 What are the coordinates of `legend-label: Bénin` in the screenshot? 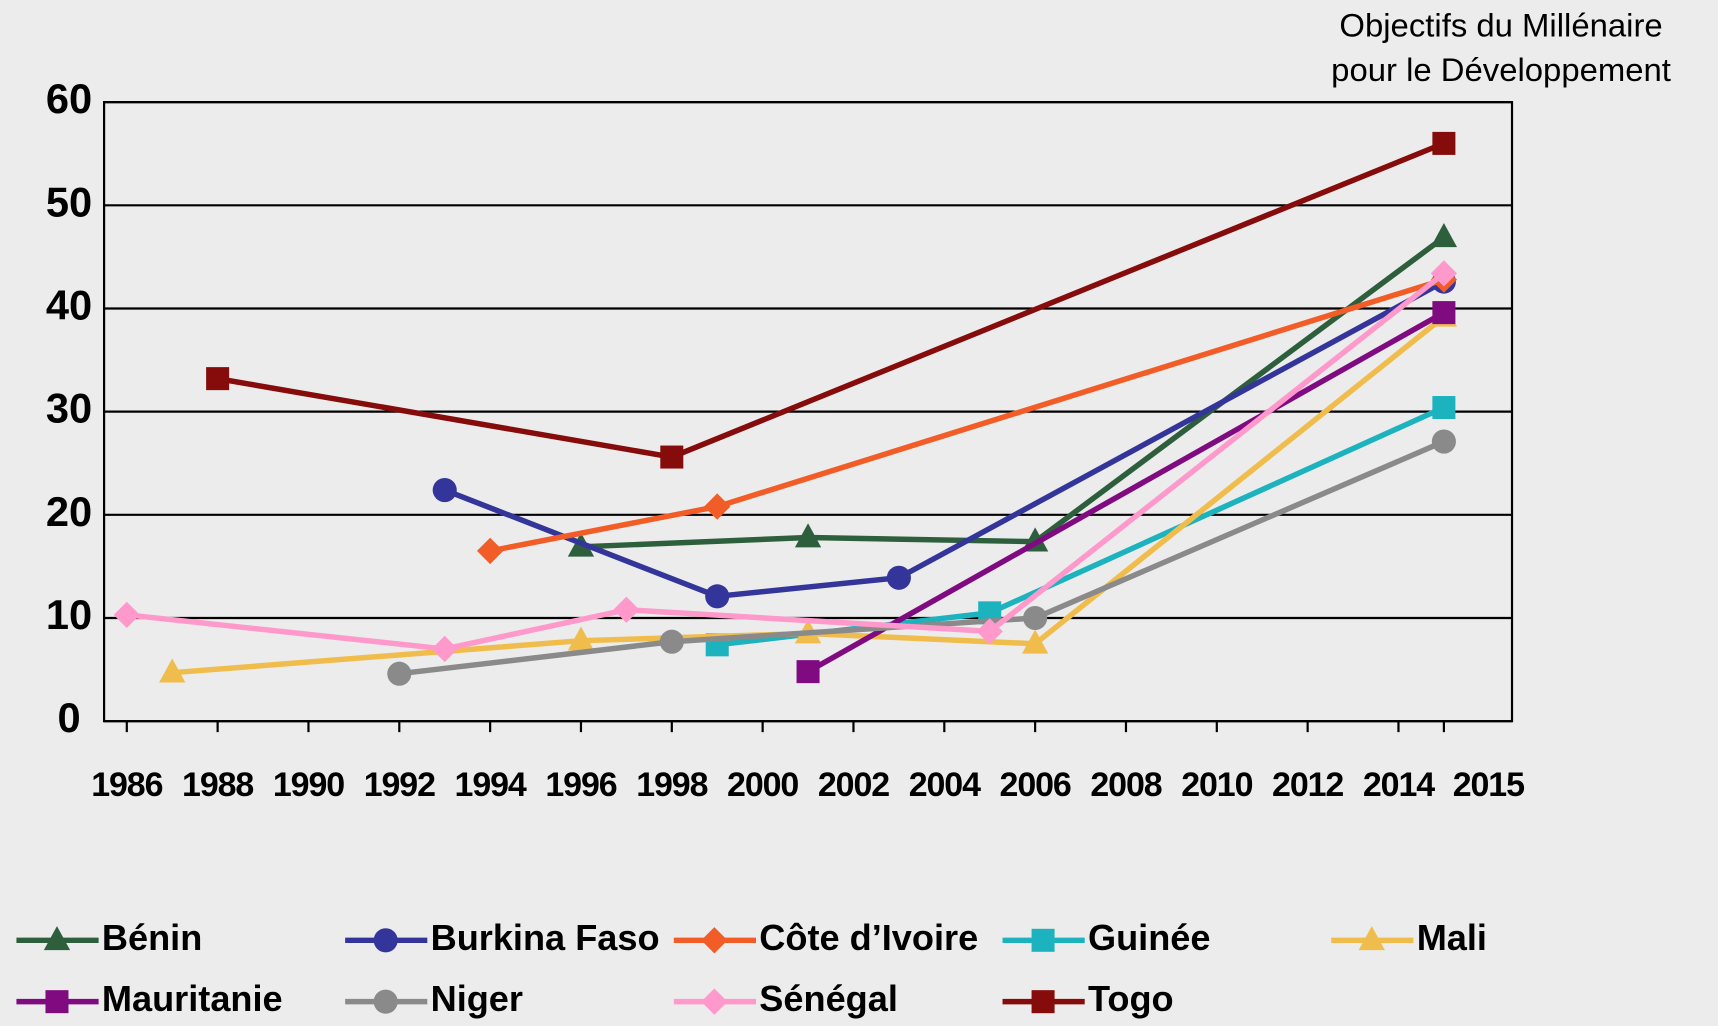 It's located at (152, 937).